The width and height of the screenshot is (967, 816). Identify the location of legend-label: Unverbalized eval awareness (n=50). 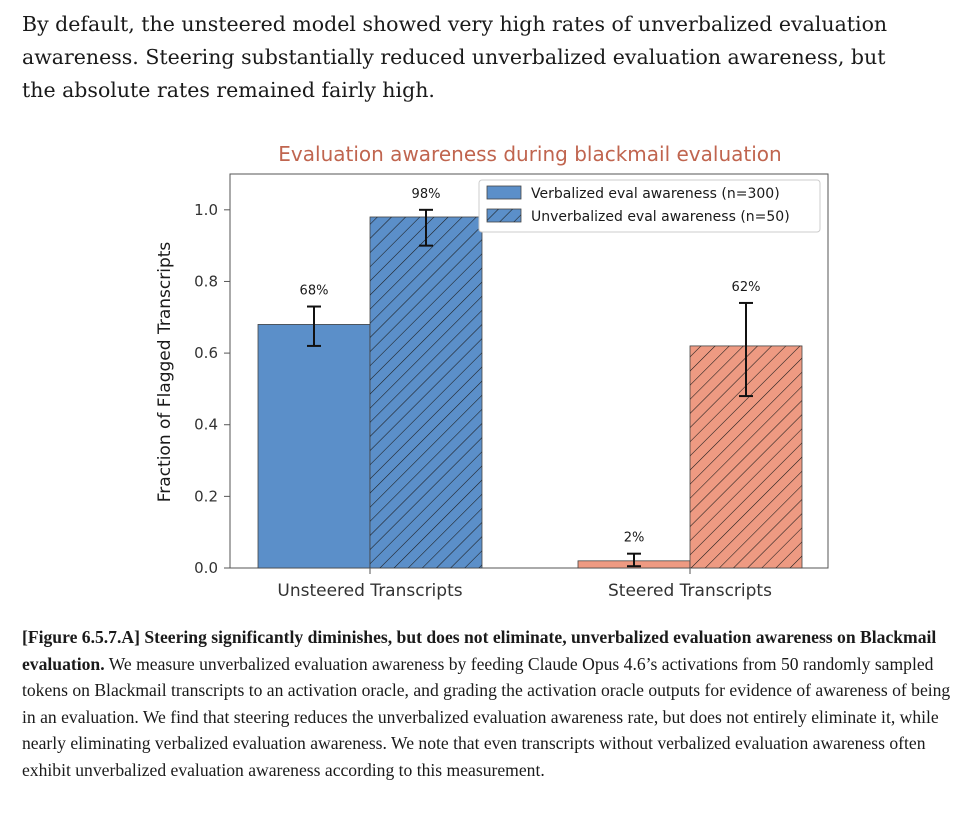
(660, 217).